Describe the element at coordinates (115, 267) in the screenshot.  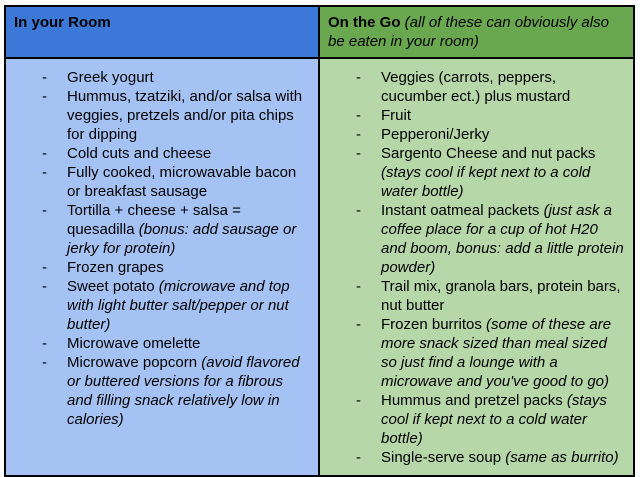
I see `item-text: Frozen grapes` at that location.